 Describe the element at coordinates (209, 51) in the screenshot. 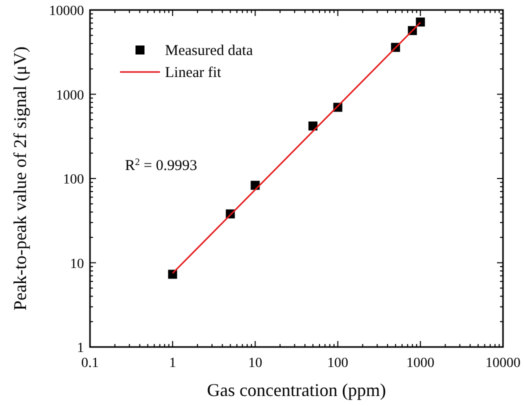

I see `legend-label: Measured data` at that location.